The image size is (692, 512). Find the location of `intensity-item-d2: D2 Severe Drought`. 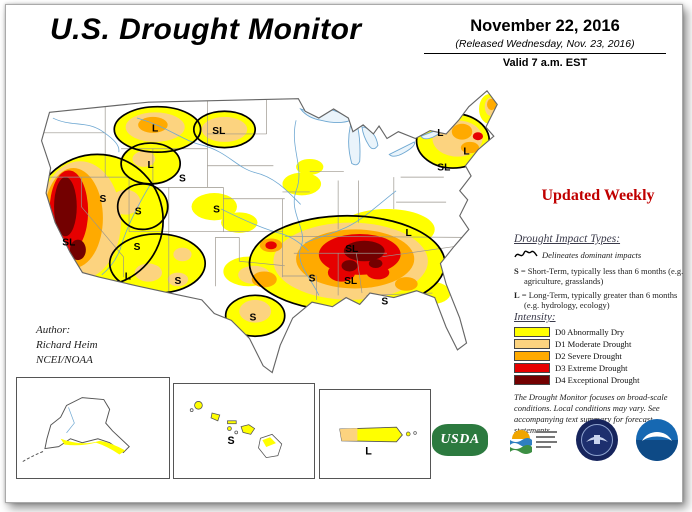

intensity-item-d2: D2 Severe Drought is located at coordinates (600, 356).